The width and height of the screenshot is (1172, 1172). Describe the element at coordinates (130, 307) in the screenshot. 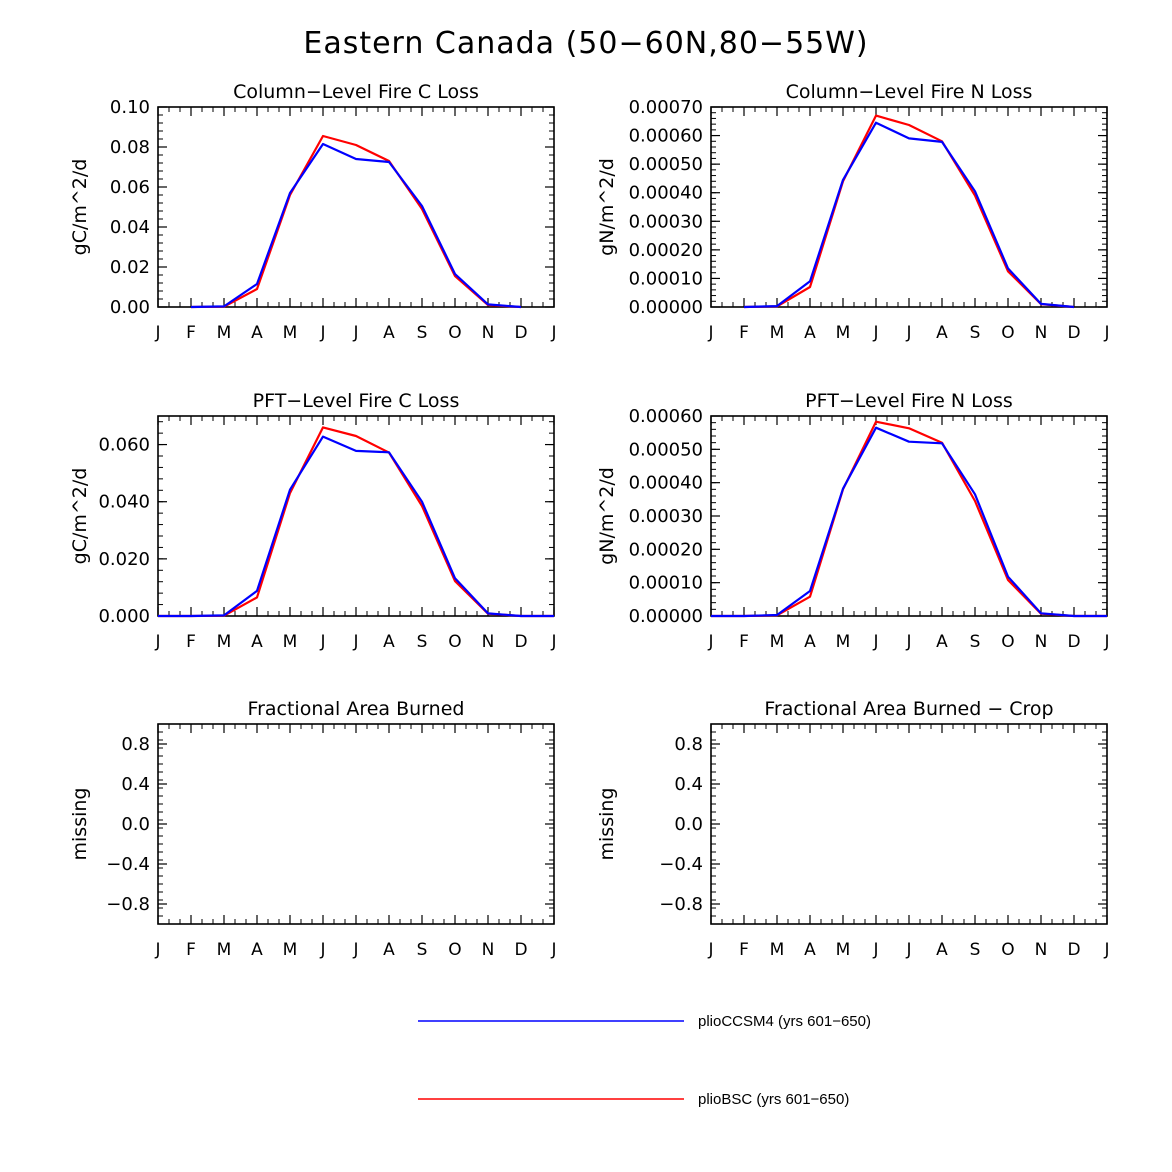

I see `y-tick-label: 0.00` at that location.